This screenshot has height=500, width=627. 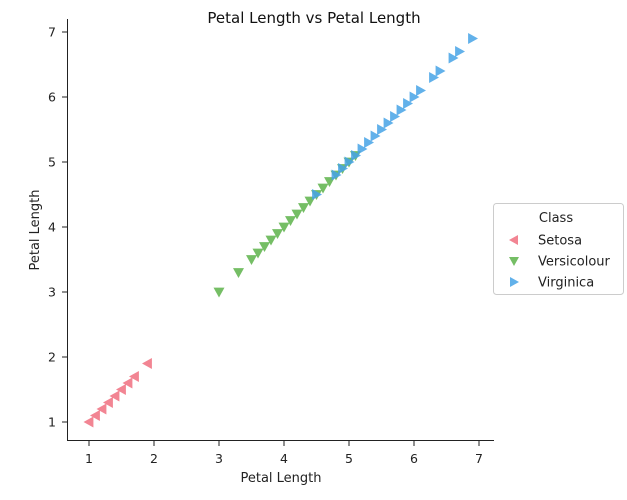 What do you see at coordinates (479, 458) in the screenshot?
I see `x-tick-label: 7` at bounding box center [479, 458].